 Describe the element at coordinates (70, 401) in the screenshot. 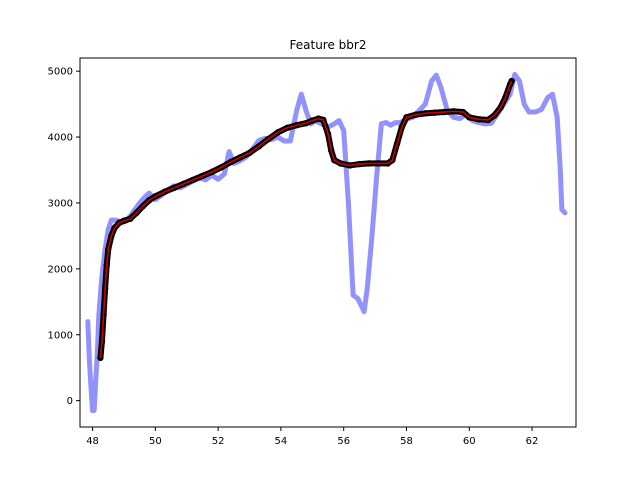

I see `y-tick-label: 0` at that location.